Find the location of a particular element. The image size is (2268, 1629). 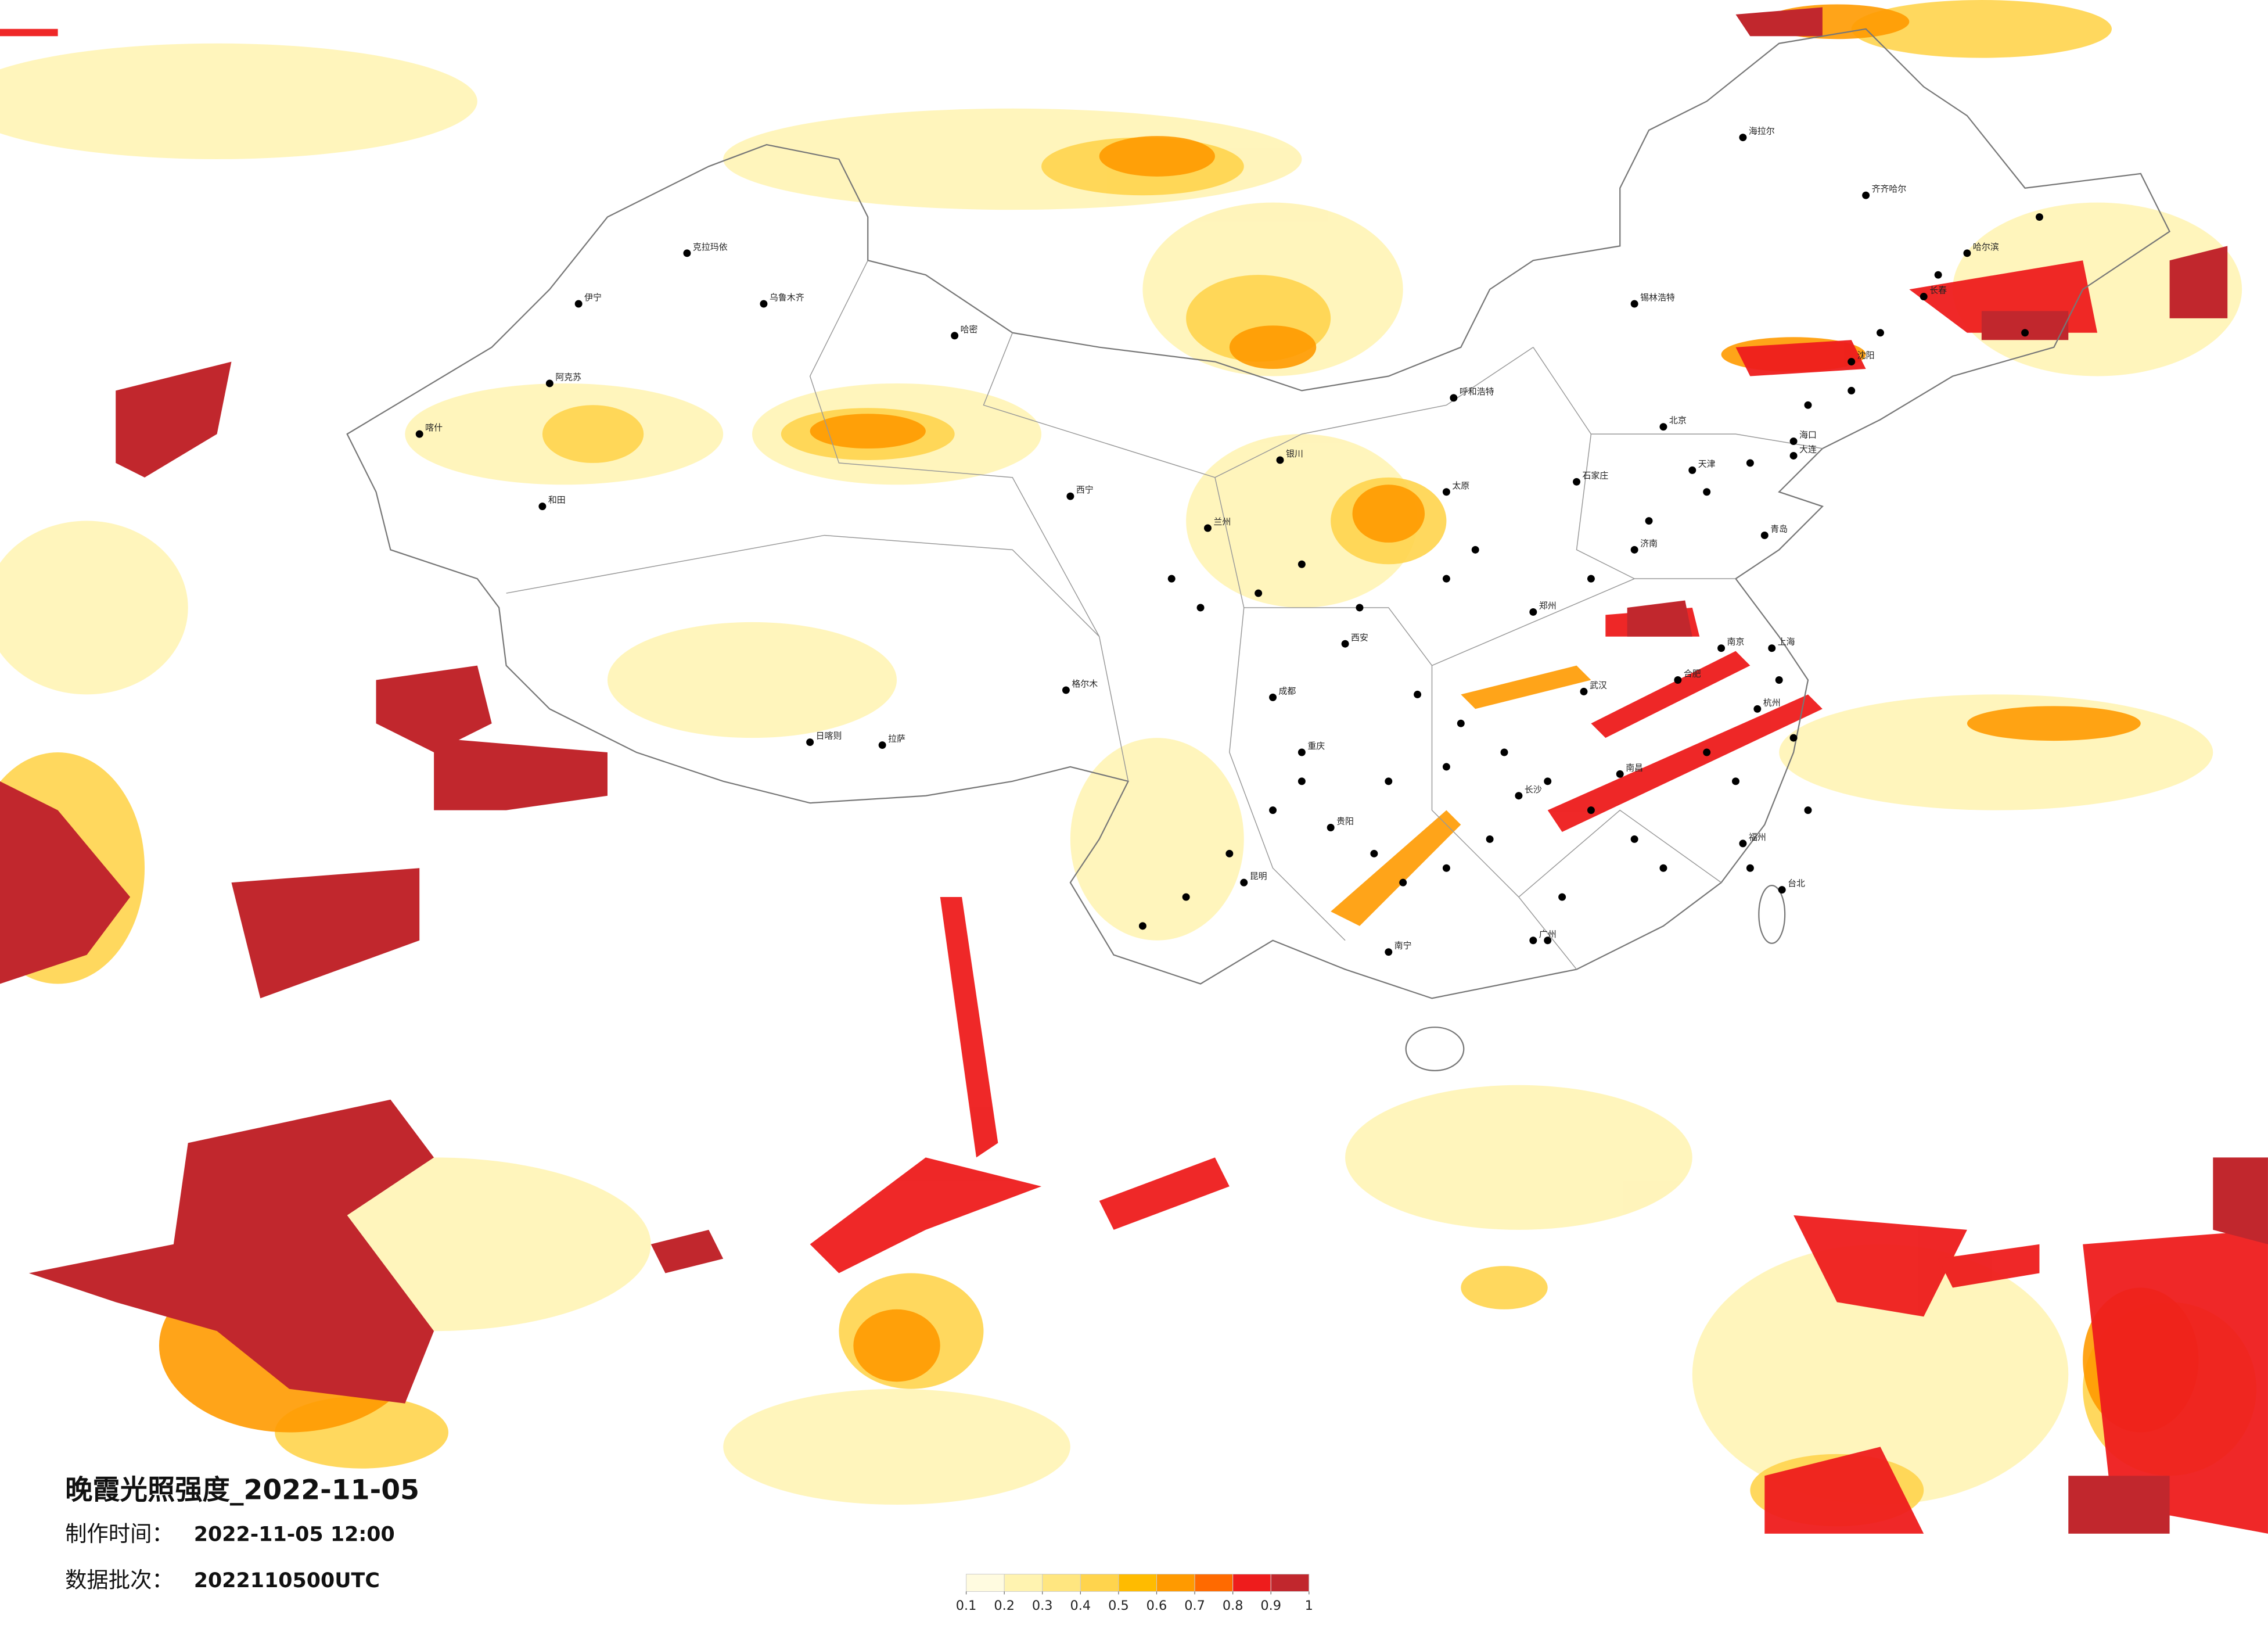

colorbar-tick-label: 0.9 is located at coordinates (1270, 1606).